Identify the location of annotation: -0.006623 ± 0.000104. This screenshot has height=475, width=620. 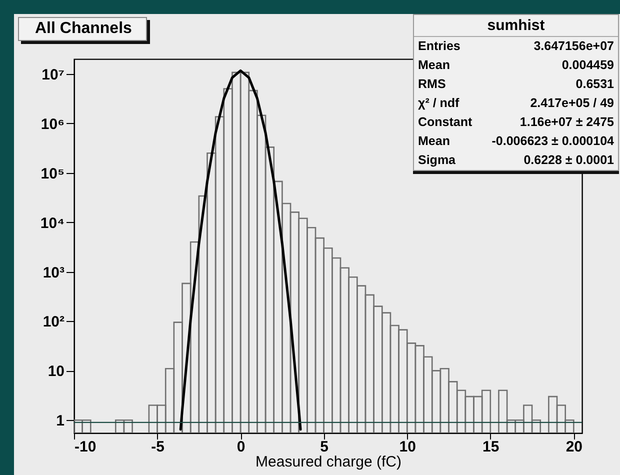
(553, 141).